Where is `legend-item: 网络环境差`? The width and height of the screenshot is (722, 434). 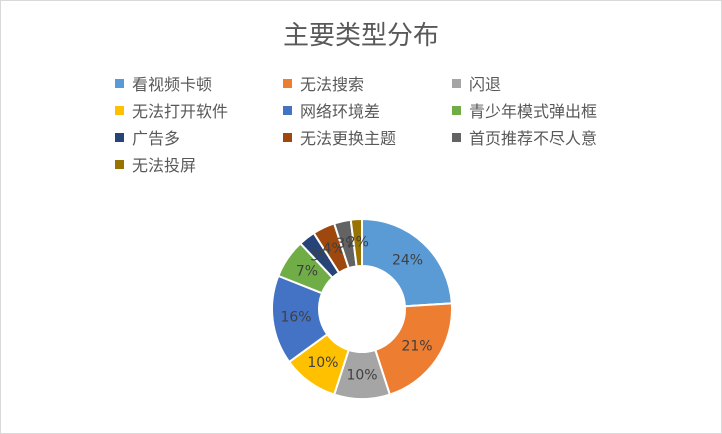 legend-item: 网络环境差 is located at coordinates (331, 110).